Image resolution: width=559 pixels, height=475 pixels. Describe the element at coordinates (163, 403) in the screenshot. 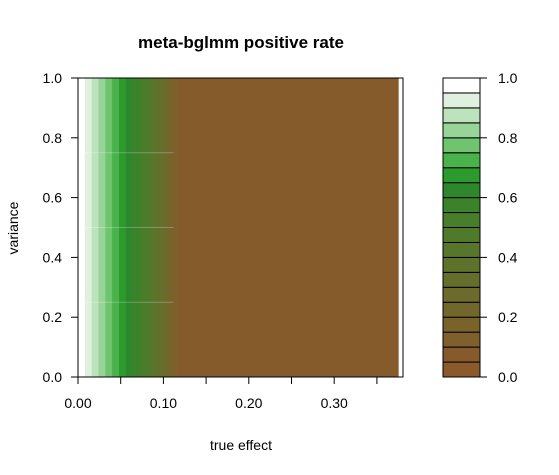

I see `x-tick-label: 0.10` at that location.